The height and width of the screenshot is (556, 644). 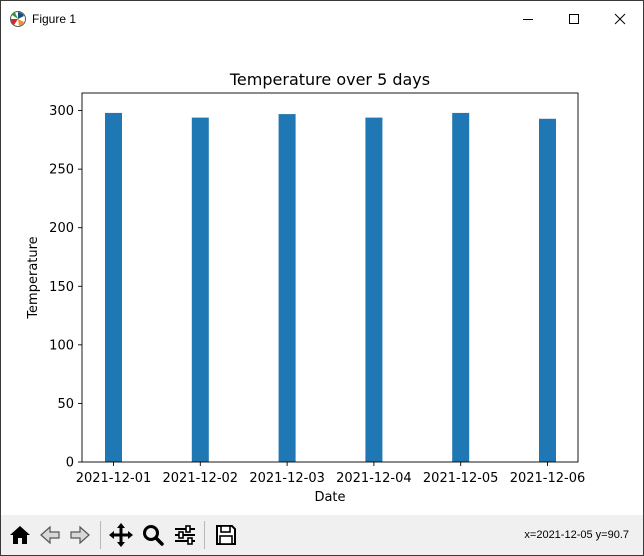 I want to click on maximize-icon, so click(x=574, y=19).